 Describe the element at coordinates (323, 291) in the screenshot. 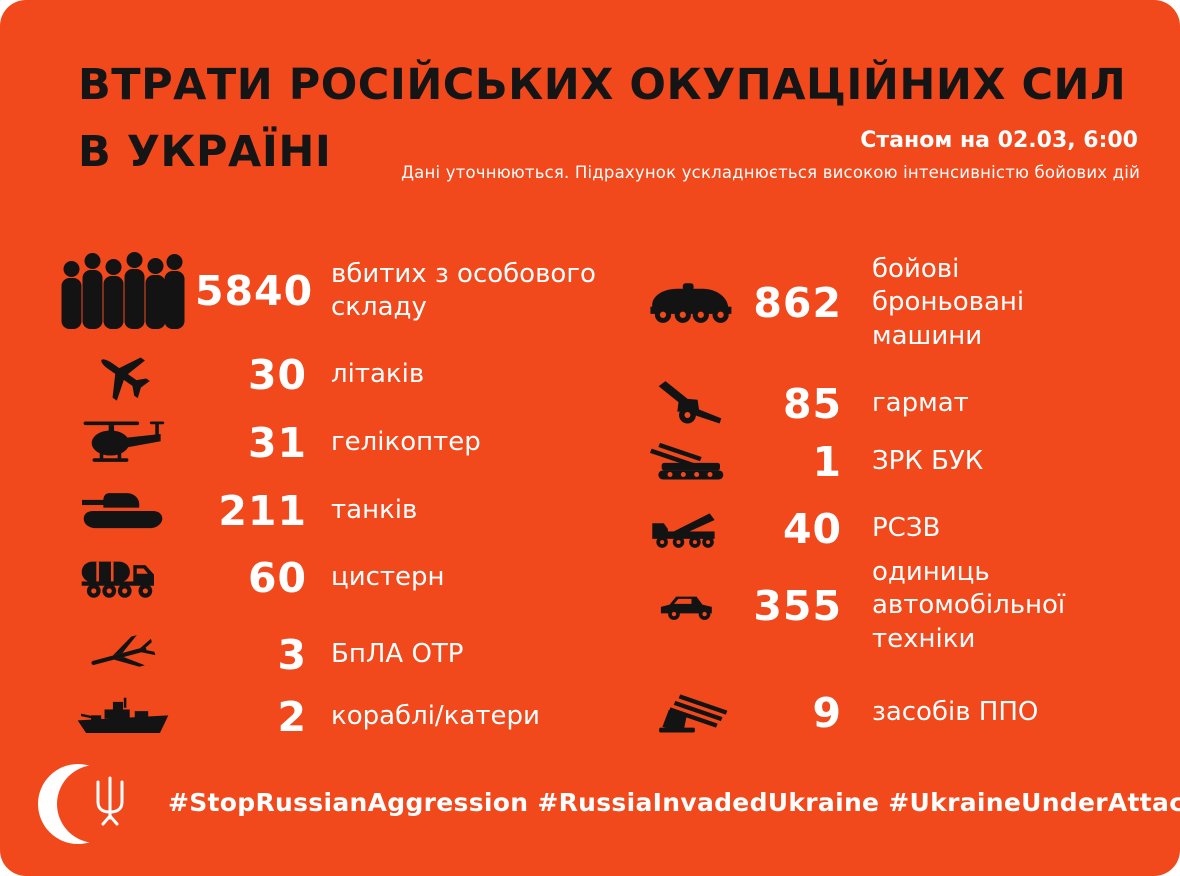

I see `stat-row-personnel: 5840 вбитих з особового складу` at that location.